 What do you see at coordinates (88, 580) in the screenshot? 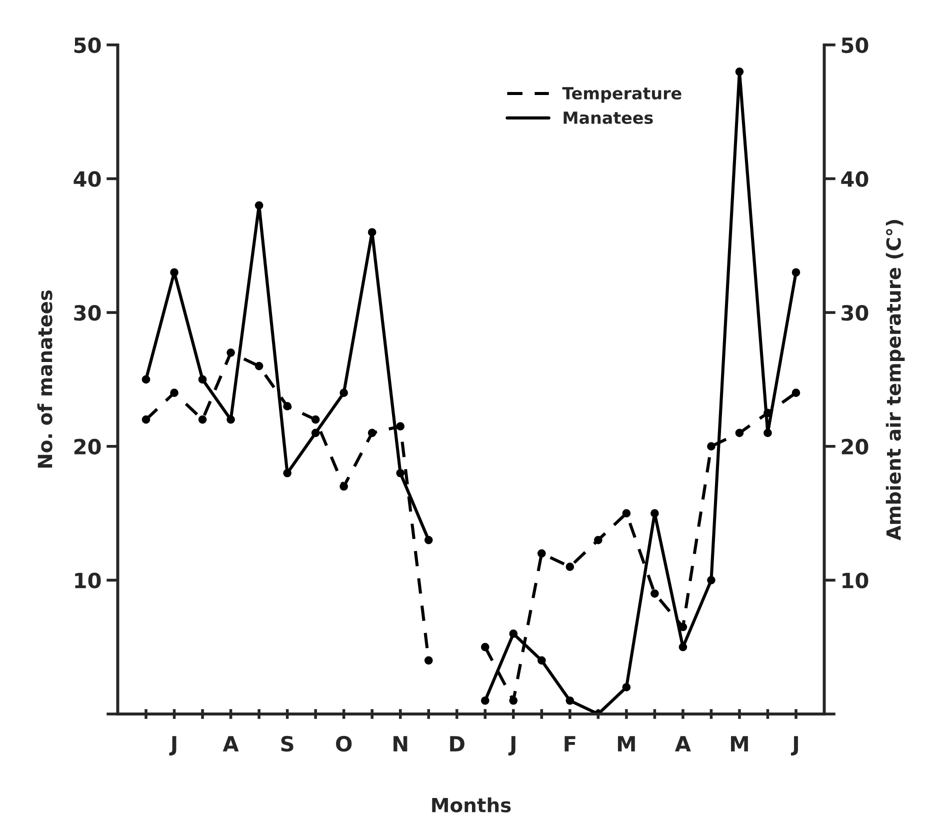
I see `y-tick-label: 10` at bounding box center [88, 580].